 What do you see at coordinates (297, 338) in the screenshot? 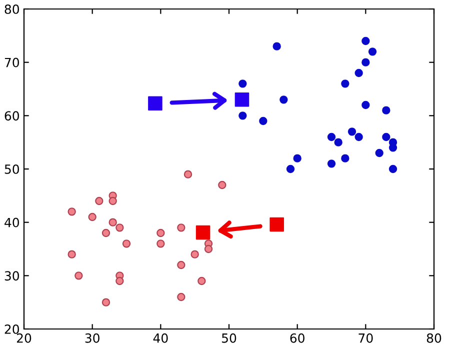
I see `x-tick-label: 60` at bounding box center [297, 338].